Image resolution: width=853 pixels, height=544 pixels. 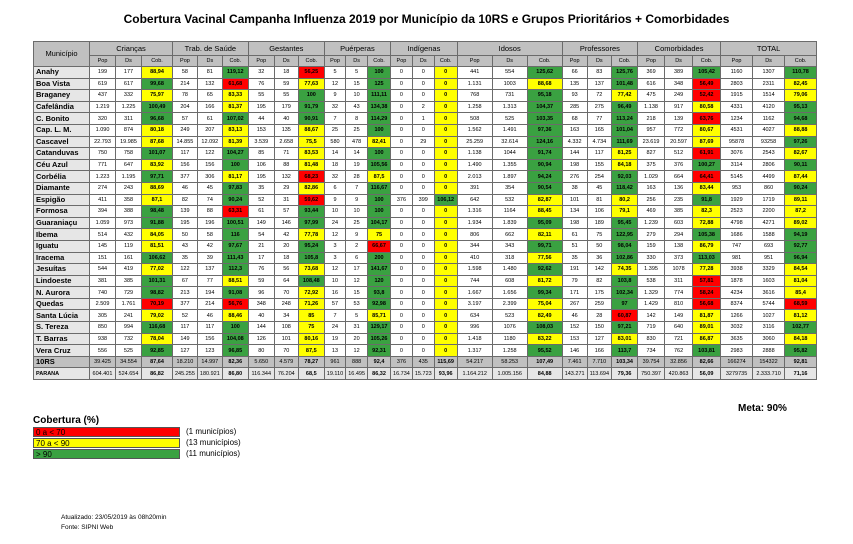 I want to click on cob-cell: 81,87, so click(x=707, y=316).